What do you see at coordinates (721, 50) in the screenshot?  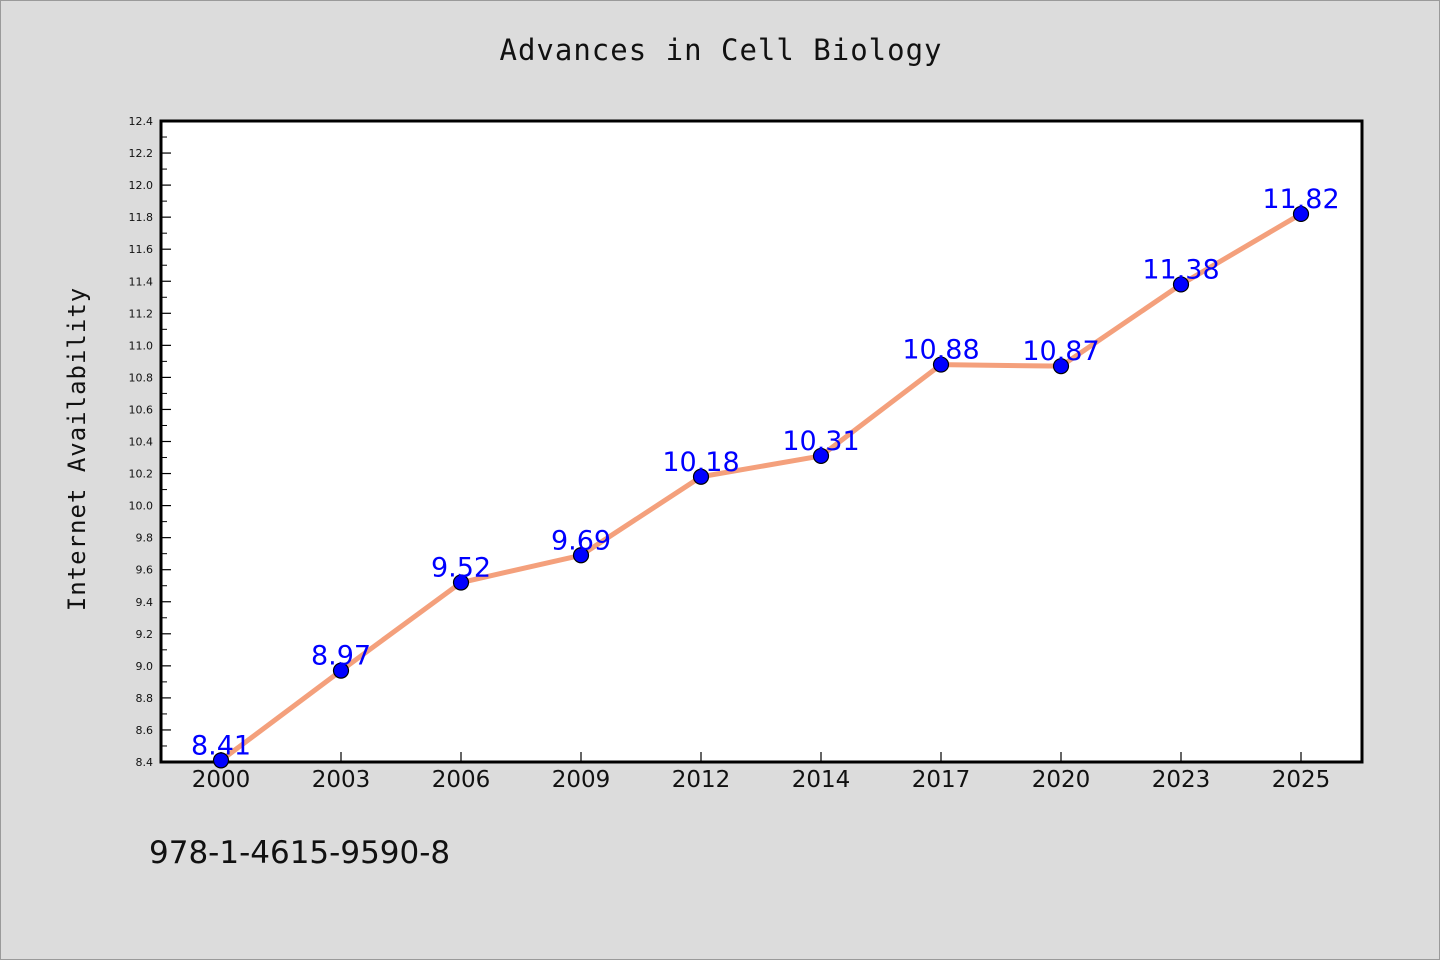 I see `chart-title: Advances in Cell Biology` at bounding box center [721, 50].